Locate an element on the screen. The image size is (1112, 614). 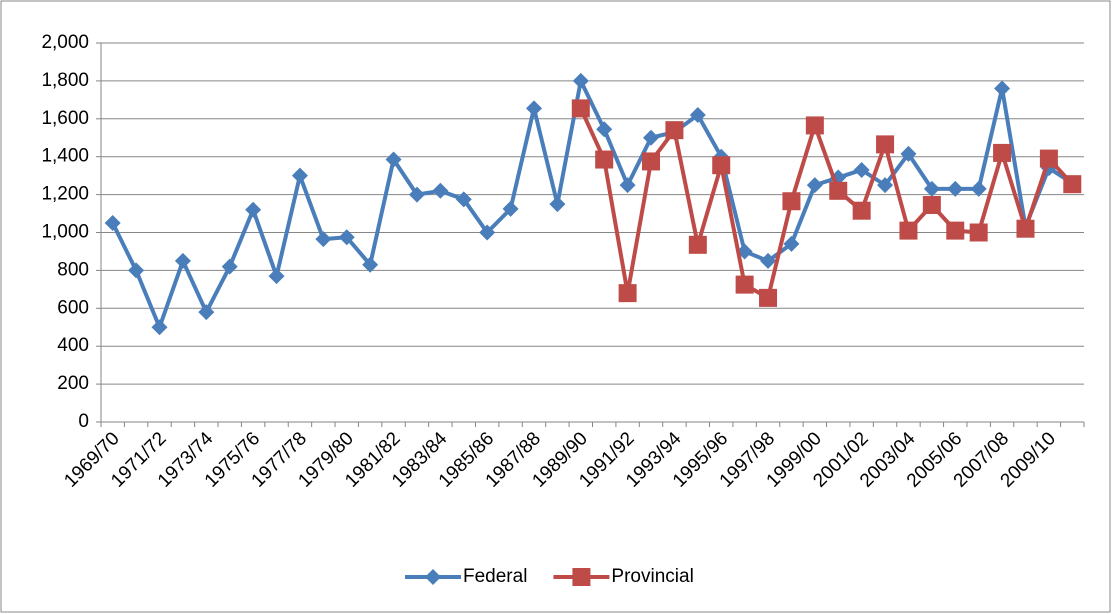
y-tick-label: 800 is located at coordinates (73, 269).